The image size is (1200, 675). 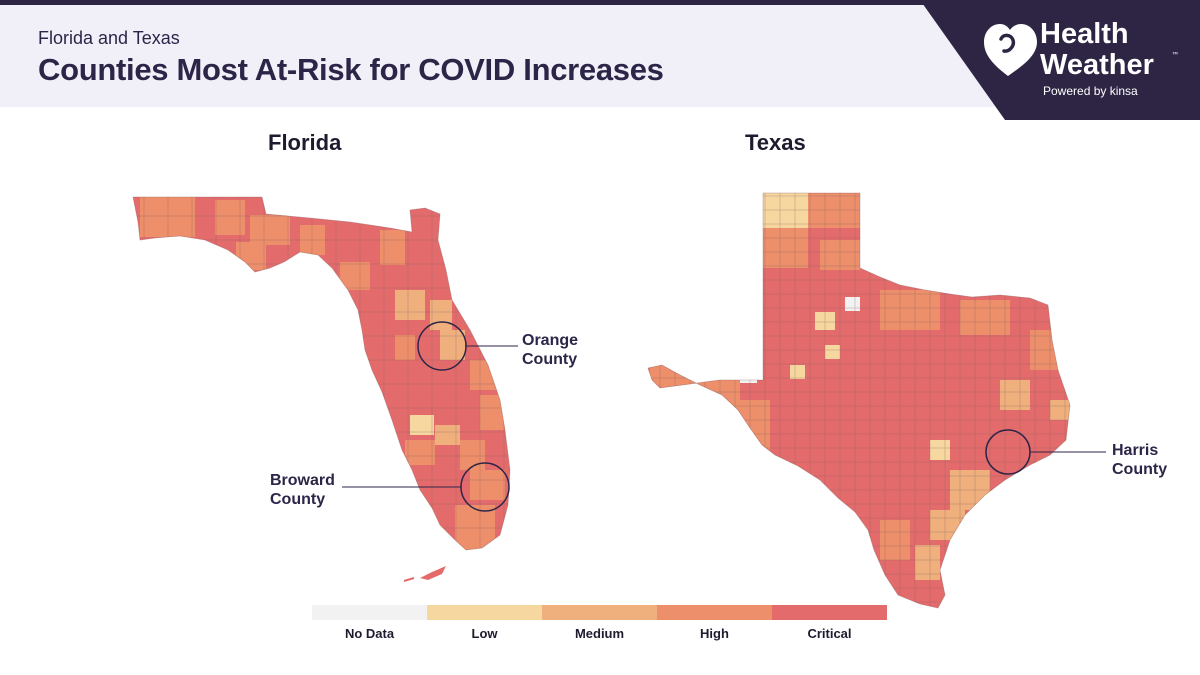 What do you see at coordinates (1175, 55) in the screenshot?
I see `logo-trademark: ™` at bounding box center [1175, 55].